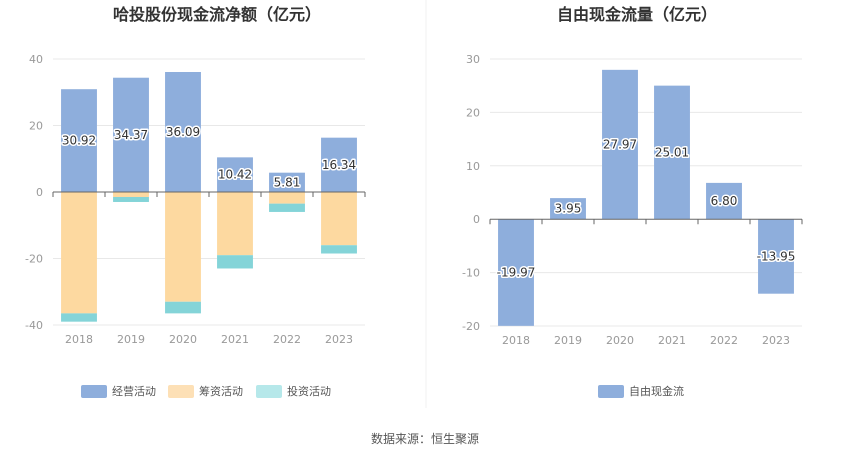 The image size is (850, 459). I want to click on left-x-tick-label-2021: 2021, so click(235, 339).